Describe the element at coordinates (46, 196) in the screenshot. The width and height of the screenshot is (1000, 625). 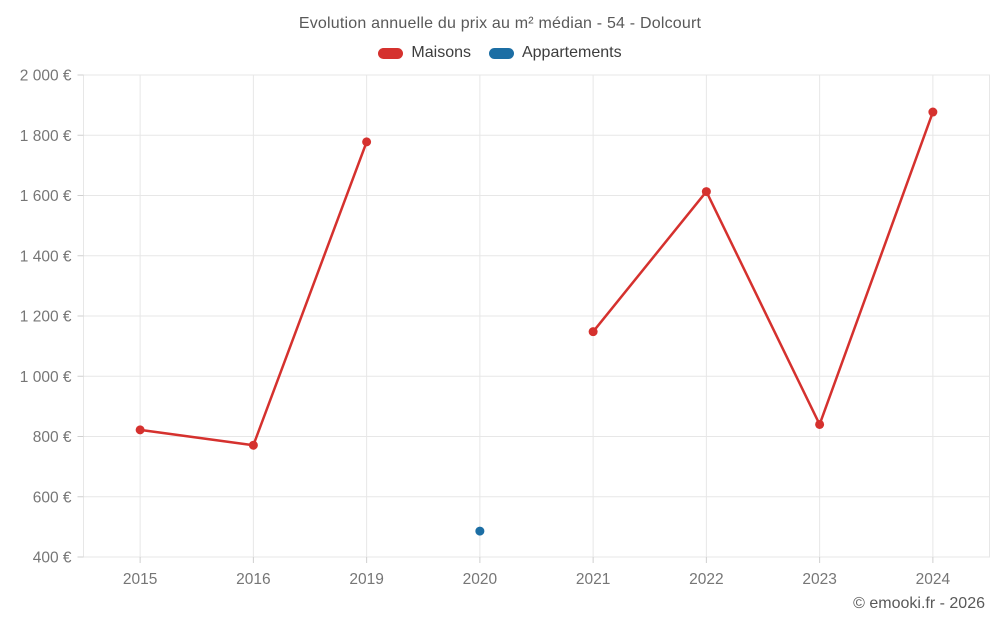
I see `svg-text: 1 600 €` at that location.